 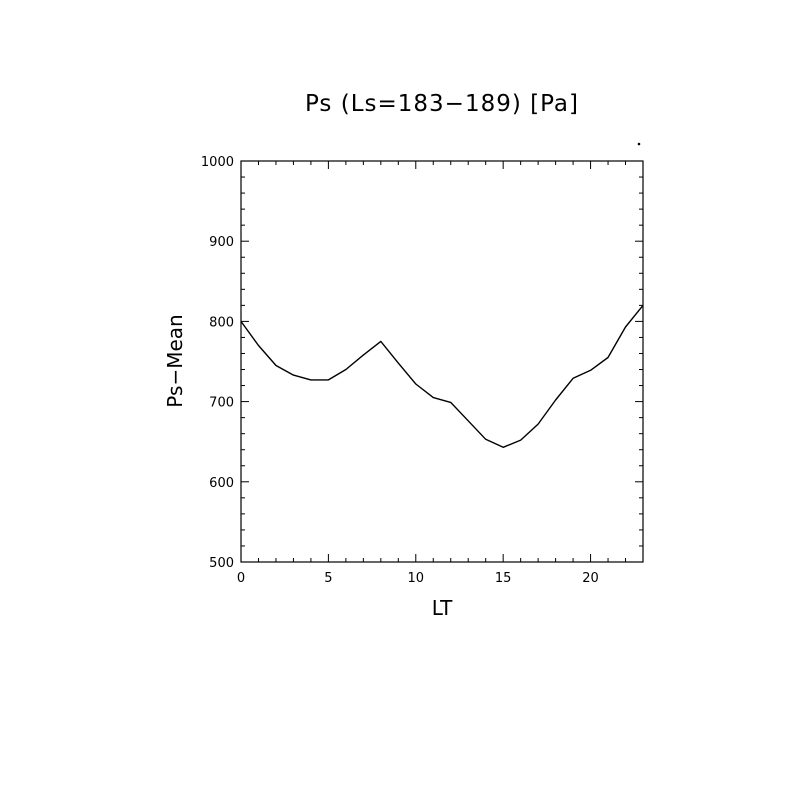 What do you see at coordinates (221, 242) in the screenshot?
I see `y-tick-label: 900` at bounding box center [221, 242].